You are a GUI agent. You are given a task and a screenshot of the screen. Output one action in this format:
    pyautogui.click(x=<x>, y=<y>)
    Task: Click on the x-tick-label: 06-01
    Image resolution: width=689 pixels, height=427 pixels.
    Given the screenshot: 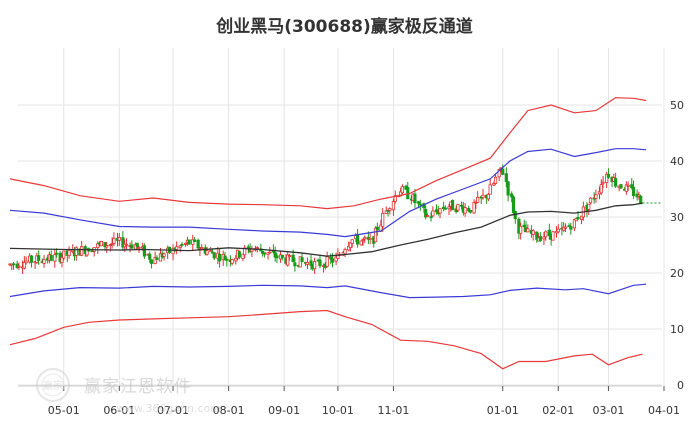 What is the action you would take?
    pyautogui.click(x=119, y=410)
    